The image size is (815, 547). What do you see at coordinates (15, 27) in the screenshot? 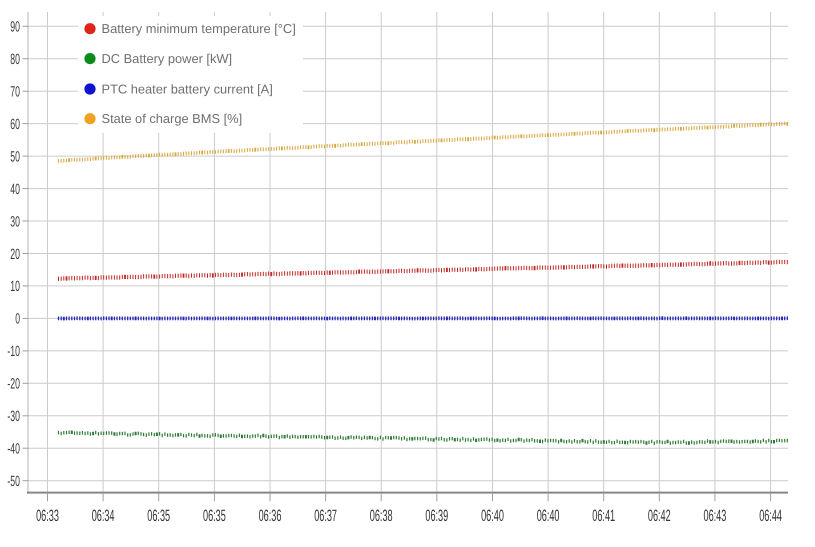
I see `svg-text: 90` at bounding box center [15, 27].